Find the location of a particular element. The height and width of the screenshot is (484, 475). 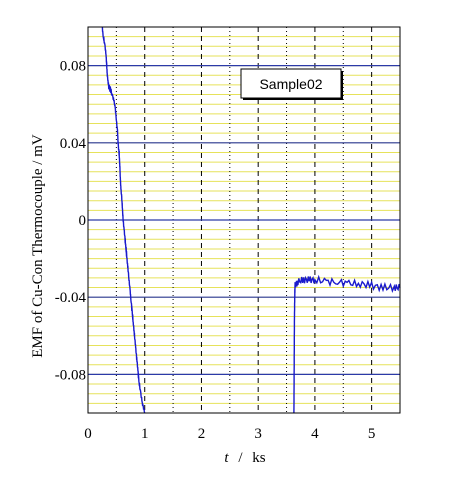

x-tick-label: 1 is located at coordinates (145, 434).